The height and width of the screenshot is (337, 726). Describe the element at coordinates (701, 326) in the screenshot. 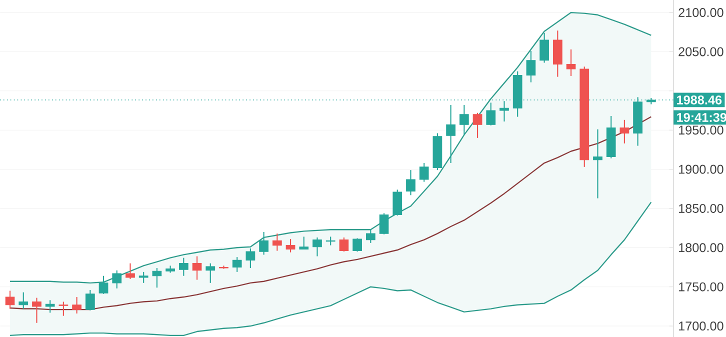

I see `y-tick-label: 1700.00` at that location.